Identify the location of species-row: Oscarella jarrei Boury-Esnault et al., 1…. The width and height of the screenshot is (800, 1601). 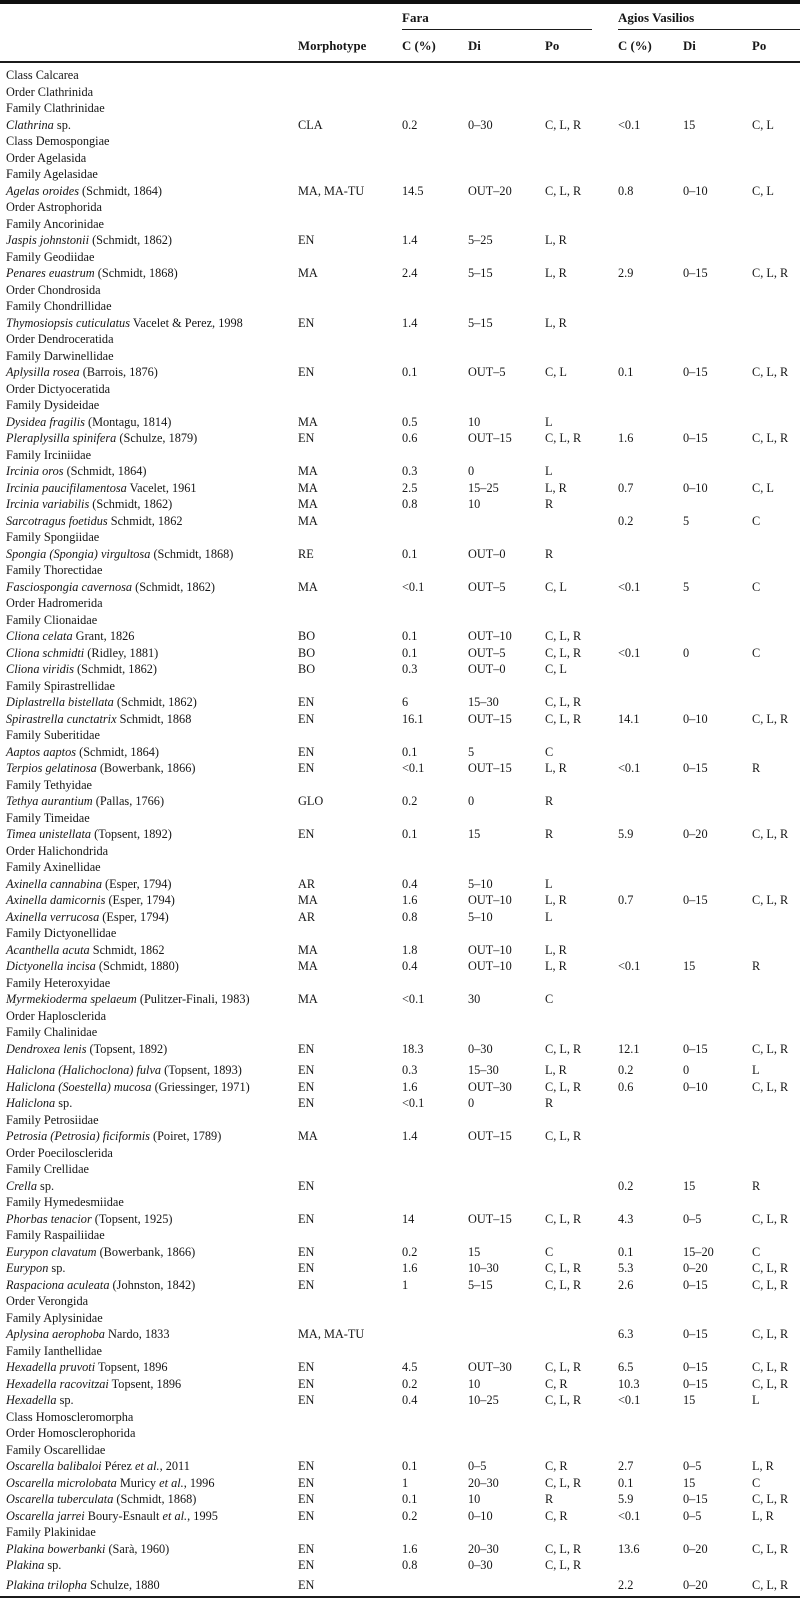
(400, 1516).